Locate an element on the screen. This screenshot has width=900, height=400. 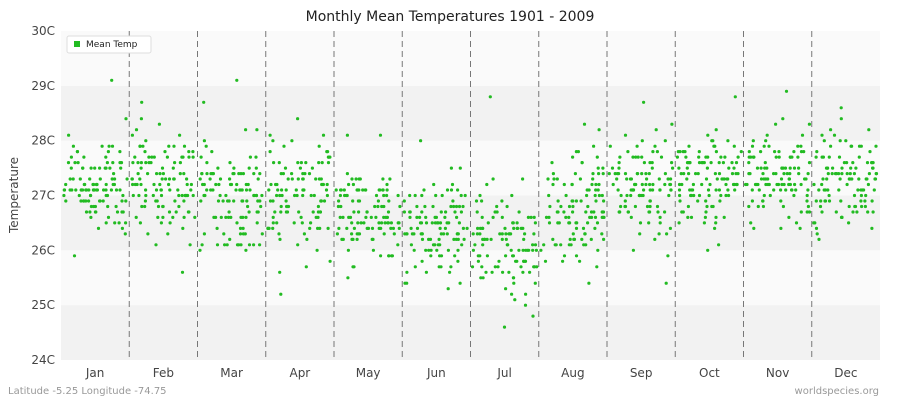
grid-band is located at coordinates (470, 58).